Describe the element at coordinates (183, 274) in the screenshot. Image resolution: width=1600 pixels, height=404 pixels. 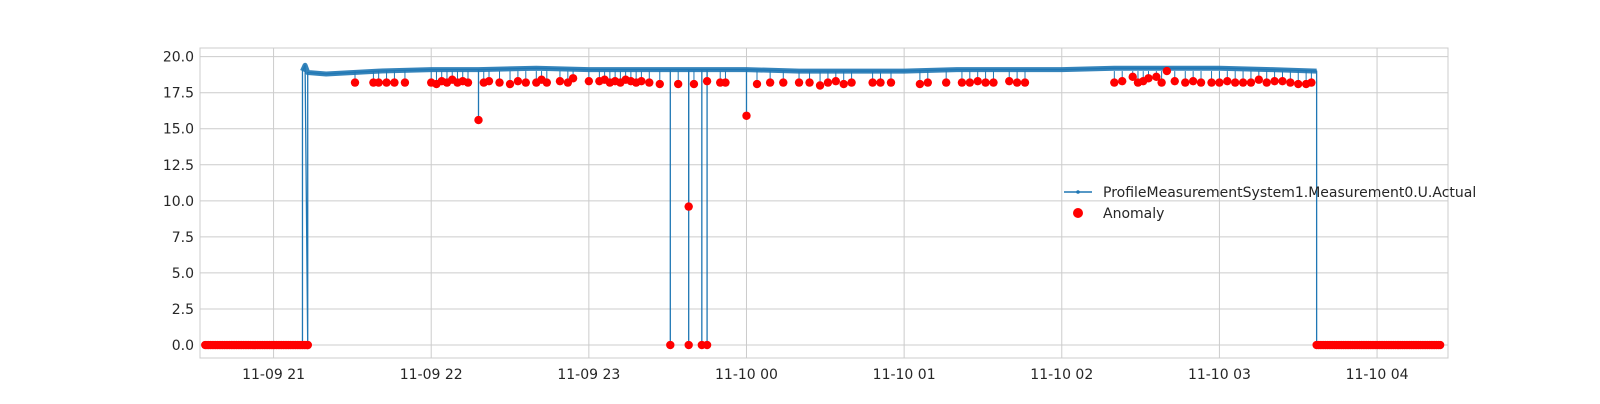
I see `y-tick-label: 5.0` at that location.